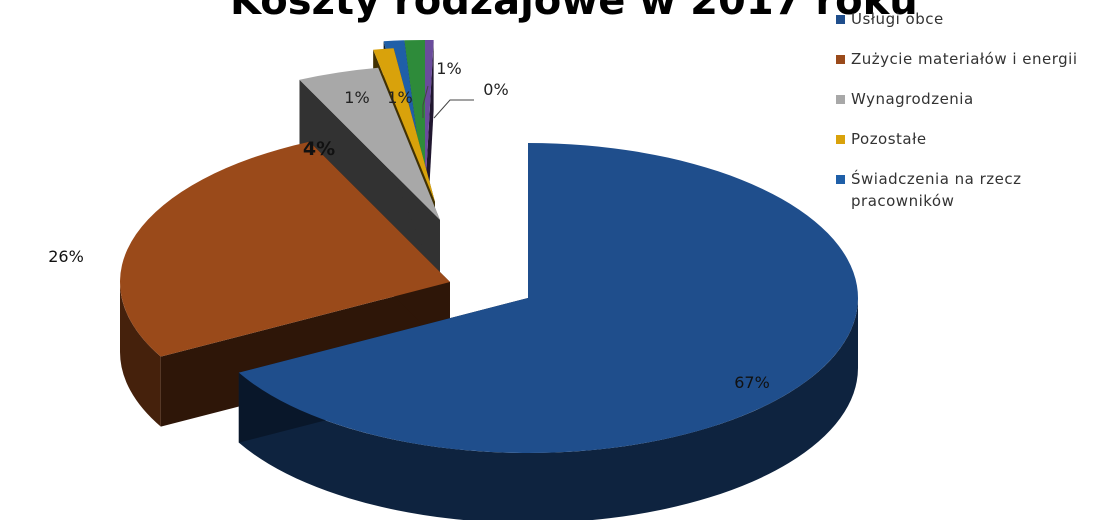  What do you see at coordinates (574, 12) in the screenshot?
I see `chart-title: Koszty rodzajowe w 2017 roku` at bounding box center [574, 12].